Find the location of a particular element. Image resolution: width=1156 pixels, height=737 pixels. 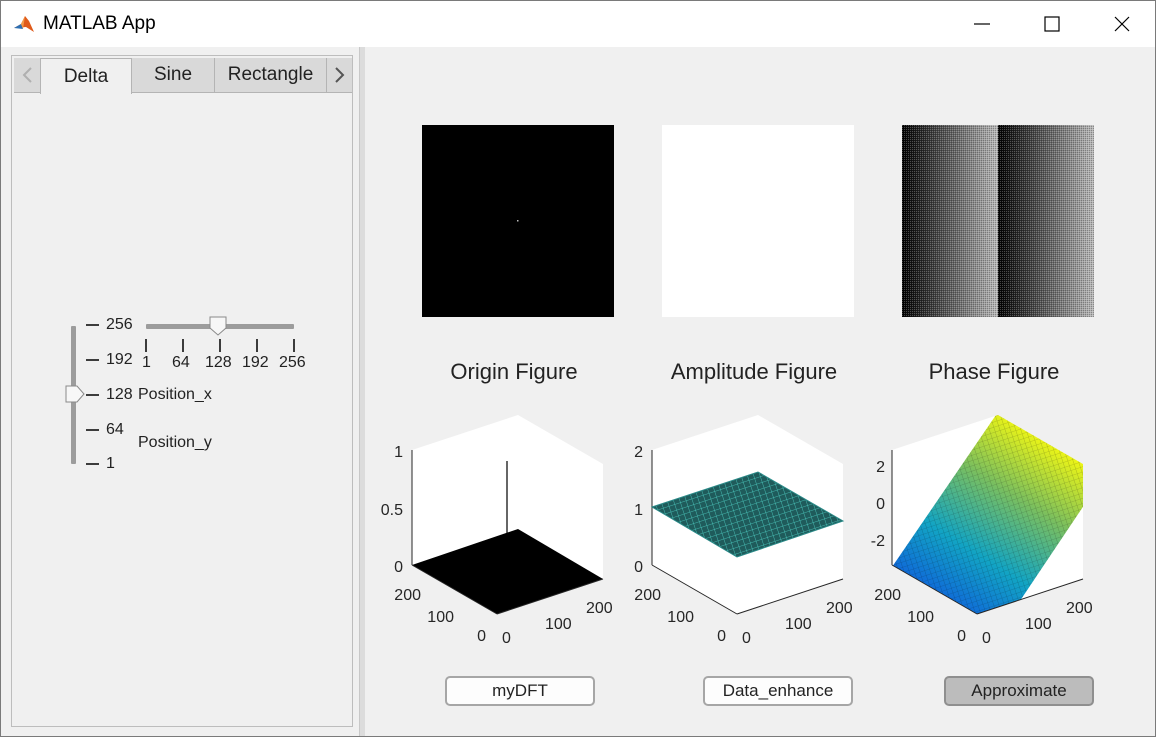

close-icon is located at coordinates (1122, 24).